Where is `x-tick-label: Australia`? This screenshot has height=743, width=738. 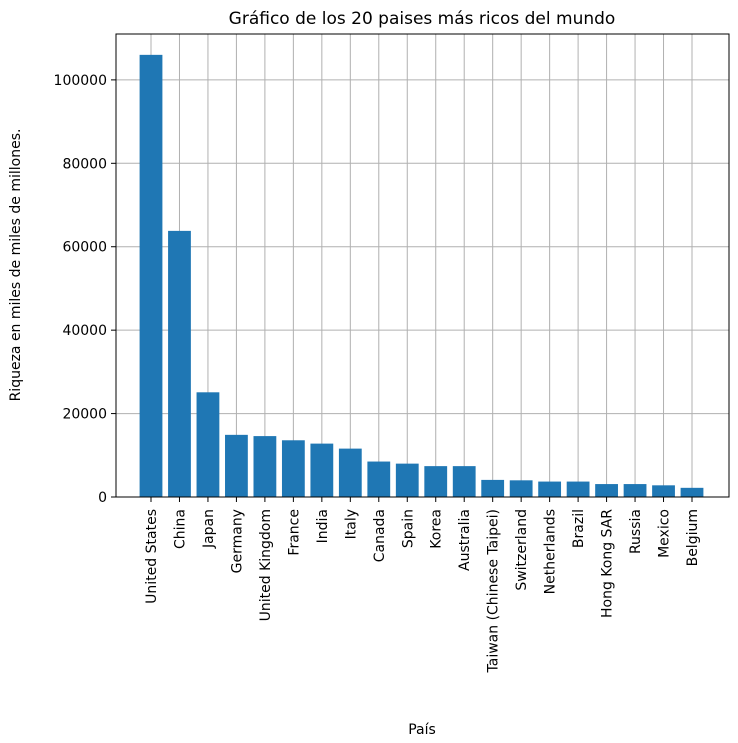
x-tick-label: Australia is located at coordinates (465, 540).